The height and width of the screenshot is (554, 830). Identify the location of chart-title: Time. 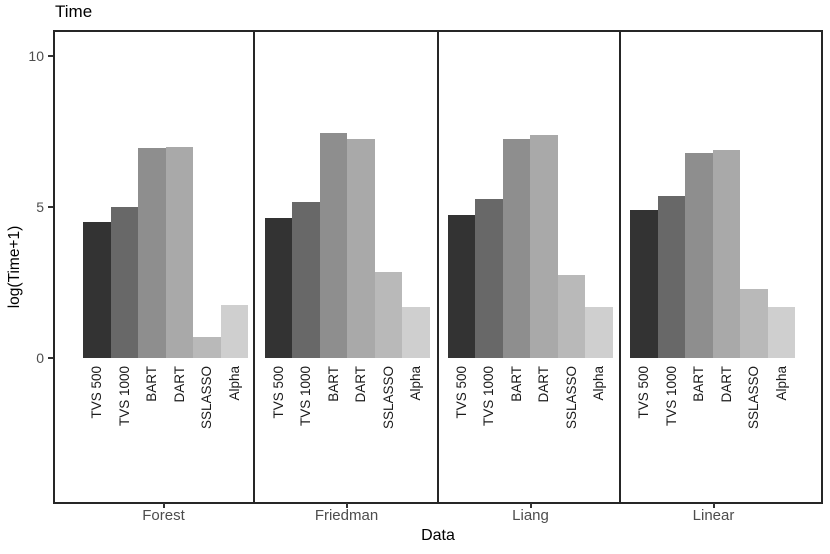
(74, 11).